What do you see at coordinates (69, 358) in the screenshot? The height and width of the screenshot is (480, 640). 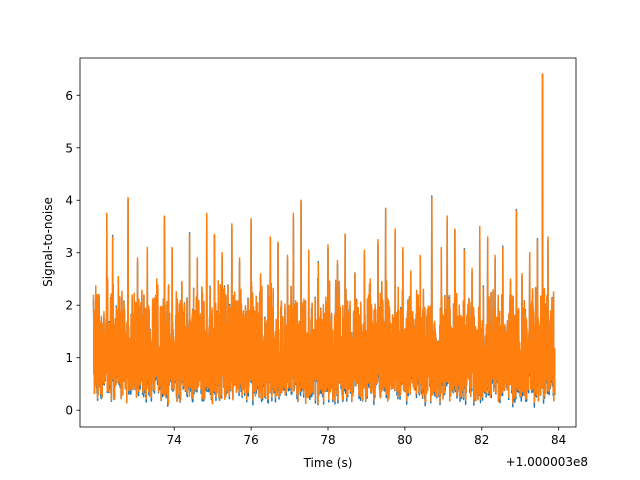 I see `y-tick-label: 1` at bounding box center [69, 358].